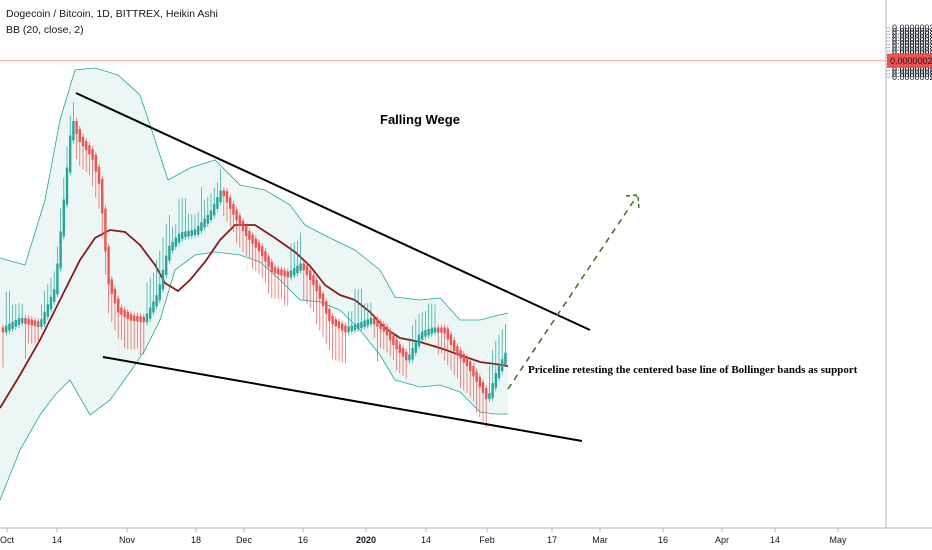 This screenshot has width=932, height=550. I want to click on y-tick-label: 0.00000031, so click(912, 48).